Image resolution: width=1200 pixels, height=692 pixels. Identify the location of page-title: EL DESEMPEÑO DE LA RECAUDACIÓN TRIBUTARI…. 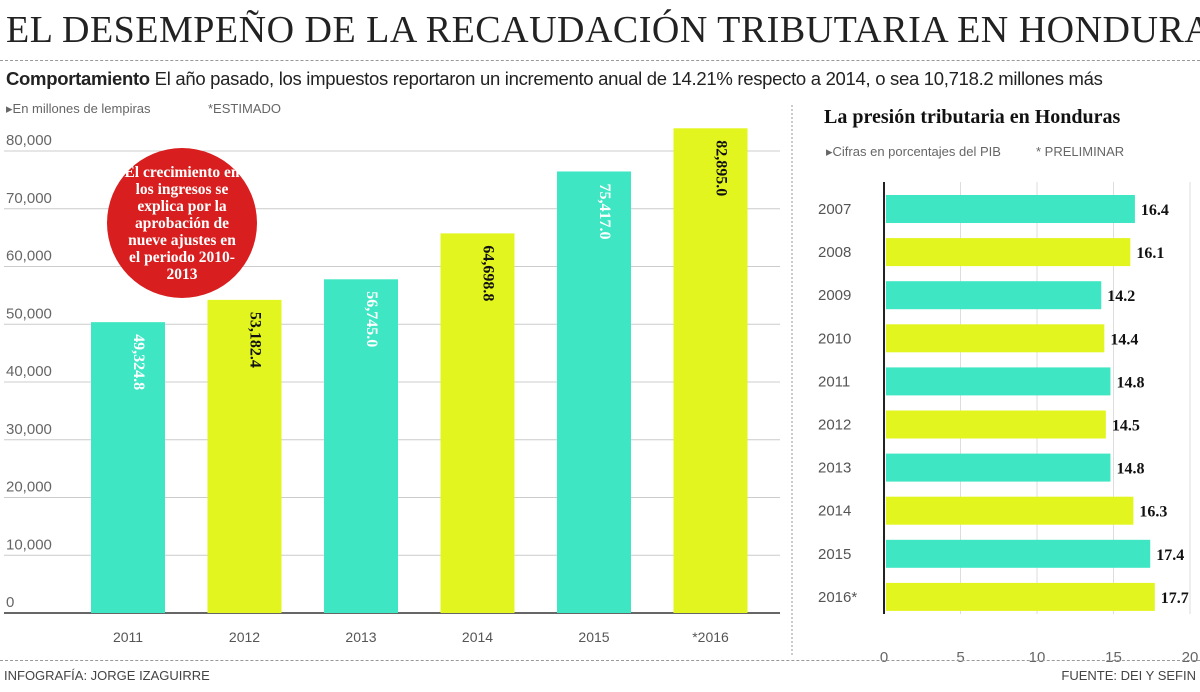
(603, 30).